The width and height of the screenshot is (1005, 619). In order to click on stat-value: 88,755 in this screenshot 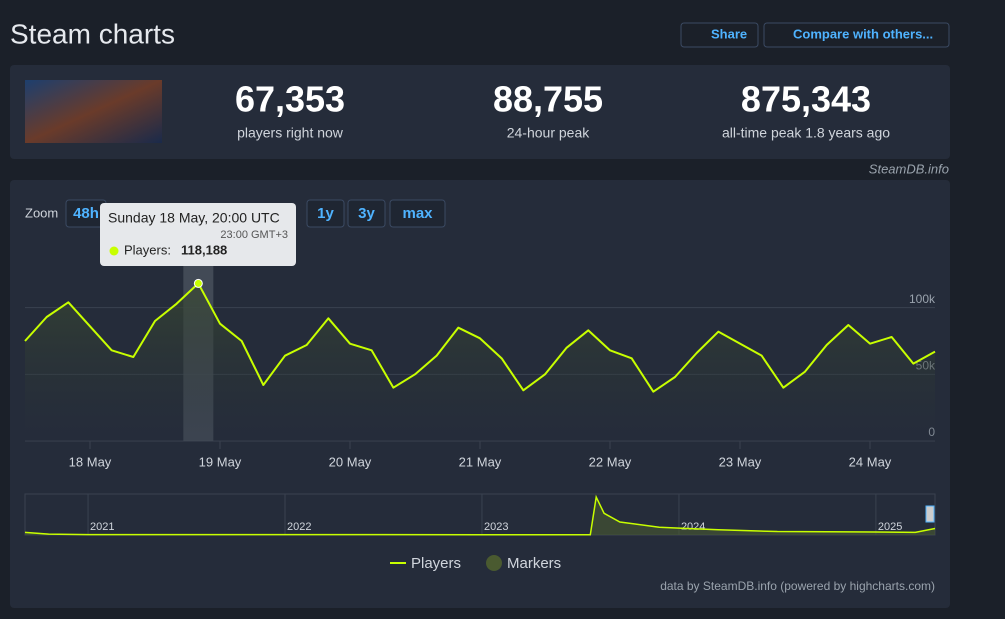, I will do `click(548, 99)`.